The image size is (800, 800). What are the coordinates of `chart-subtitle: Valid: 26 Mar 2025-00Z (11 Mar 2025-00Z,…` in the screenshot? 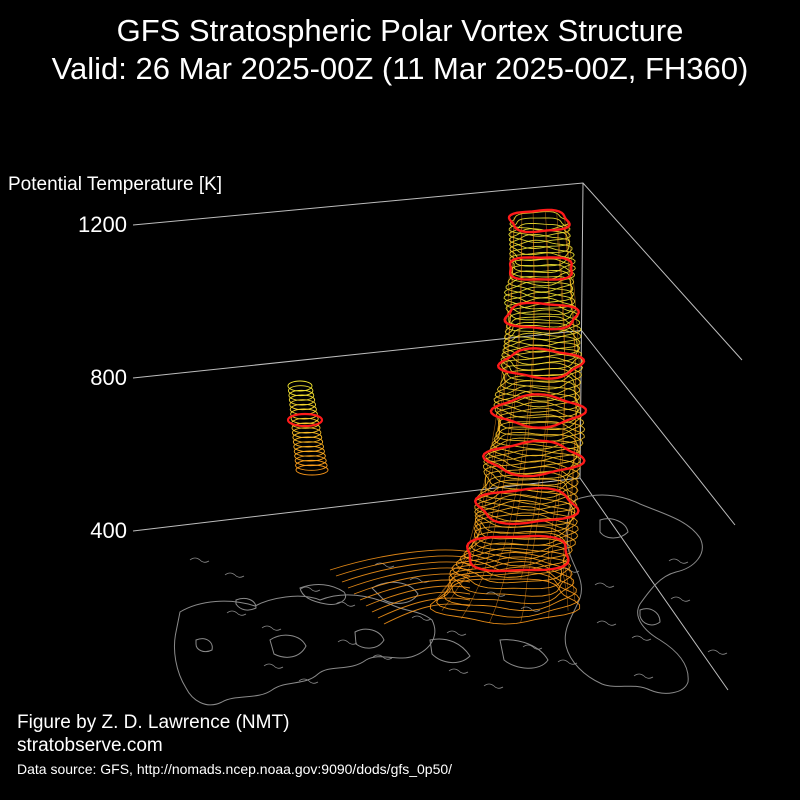 It's located at (400, 68).